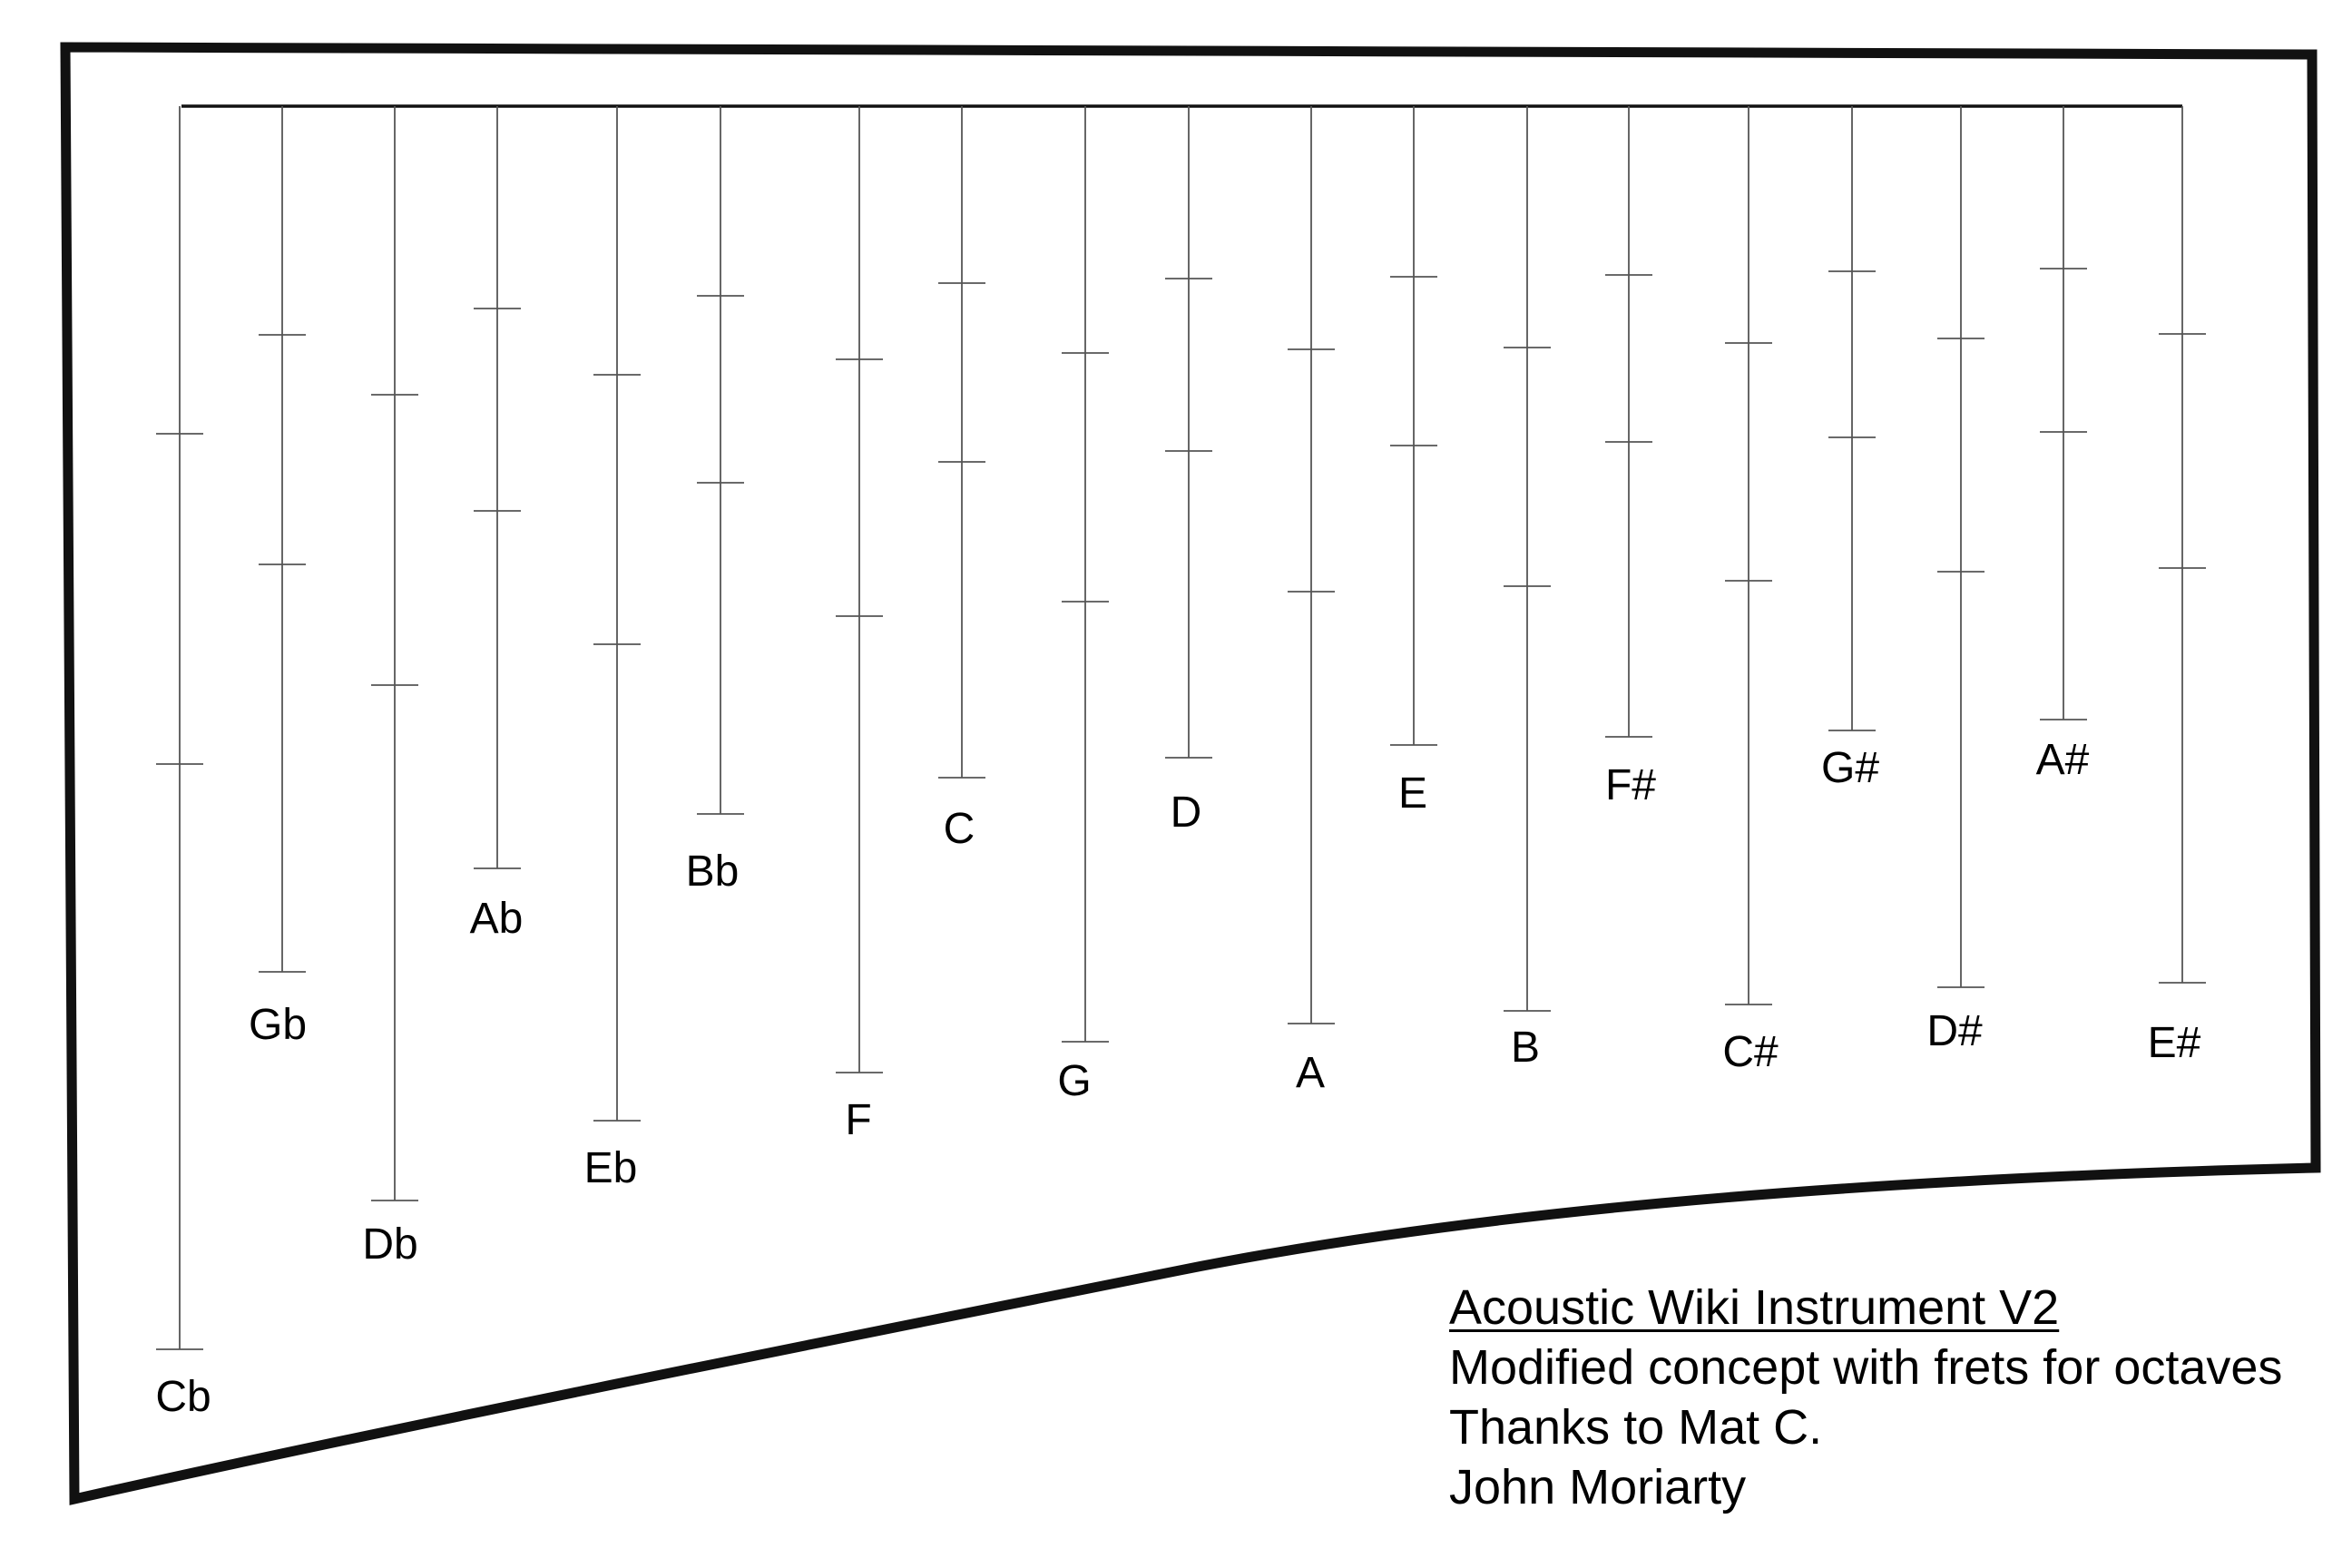  Describe the element at coordinates (1186, 813) in the screenshot. I see `note-label-d: D` at that location.